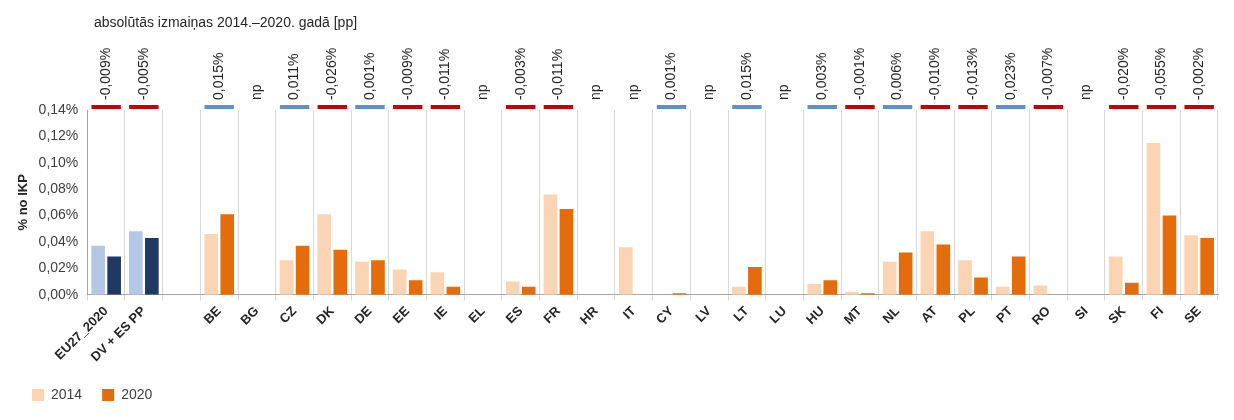  What do you see at coordinates (440, 312) in the screenshot?
I see `x-tick-label: IE` at bounding box center [440, 312].